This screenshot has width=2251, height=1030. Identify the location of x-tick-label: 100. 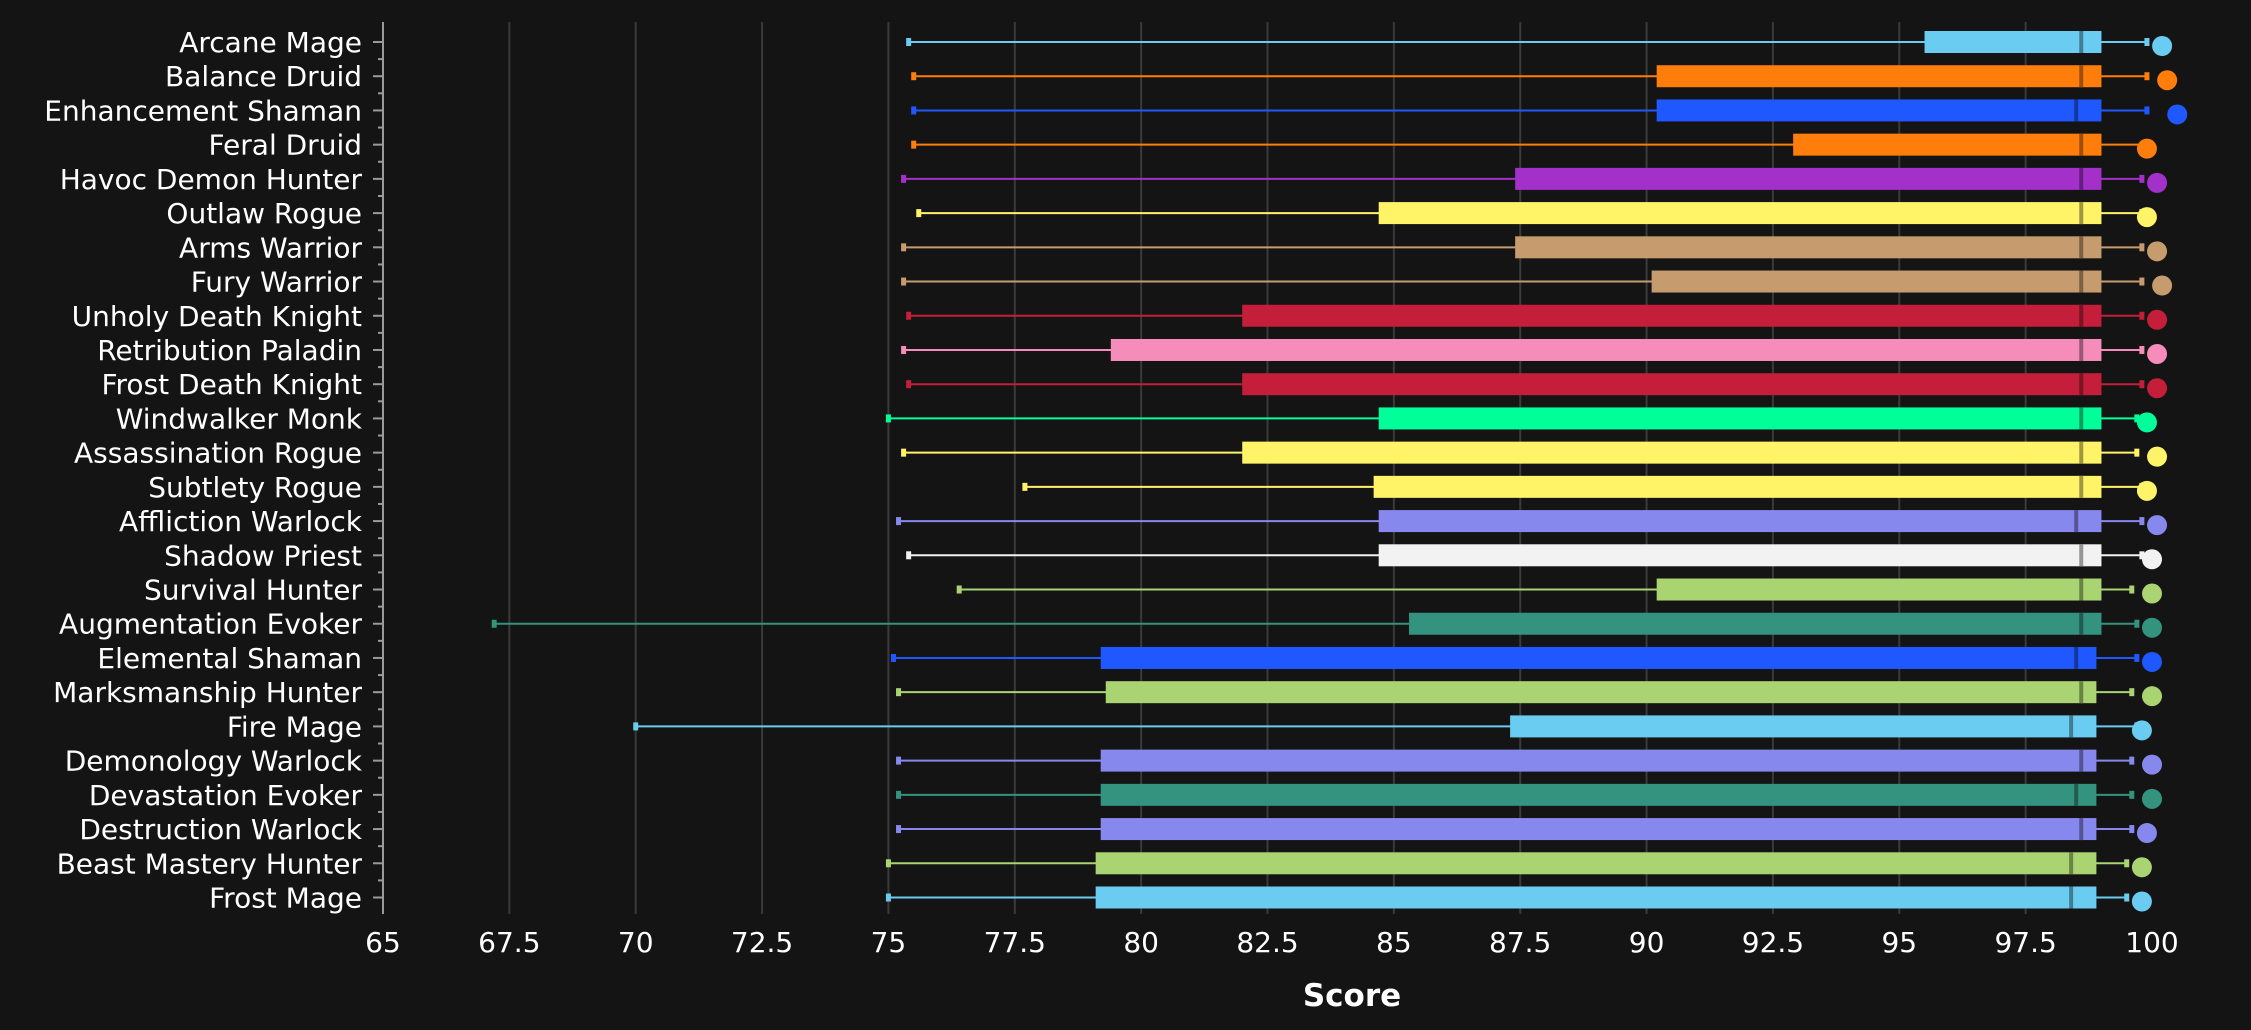
(2151, 942).